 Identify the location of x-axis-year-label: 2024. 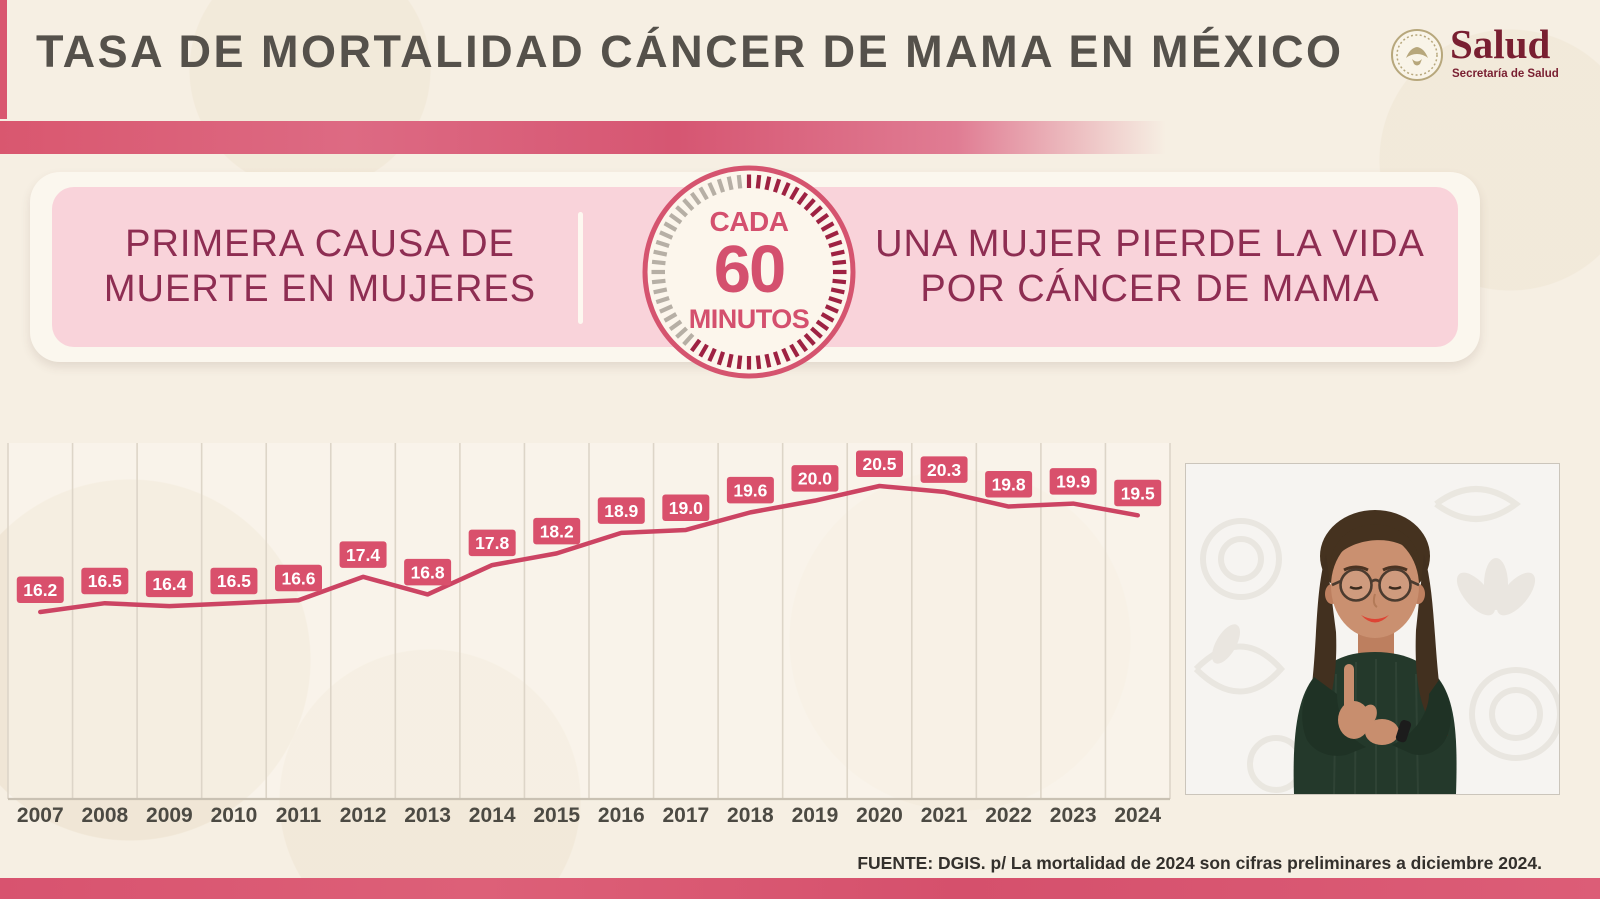
(1137, 815).